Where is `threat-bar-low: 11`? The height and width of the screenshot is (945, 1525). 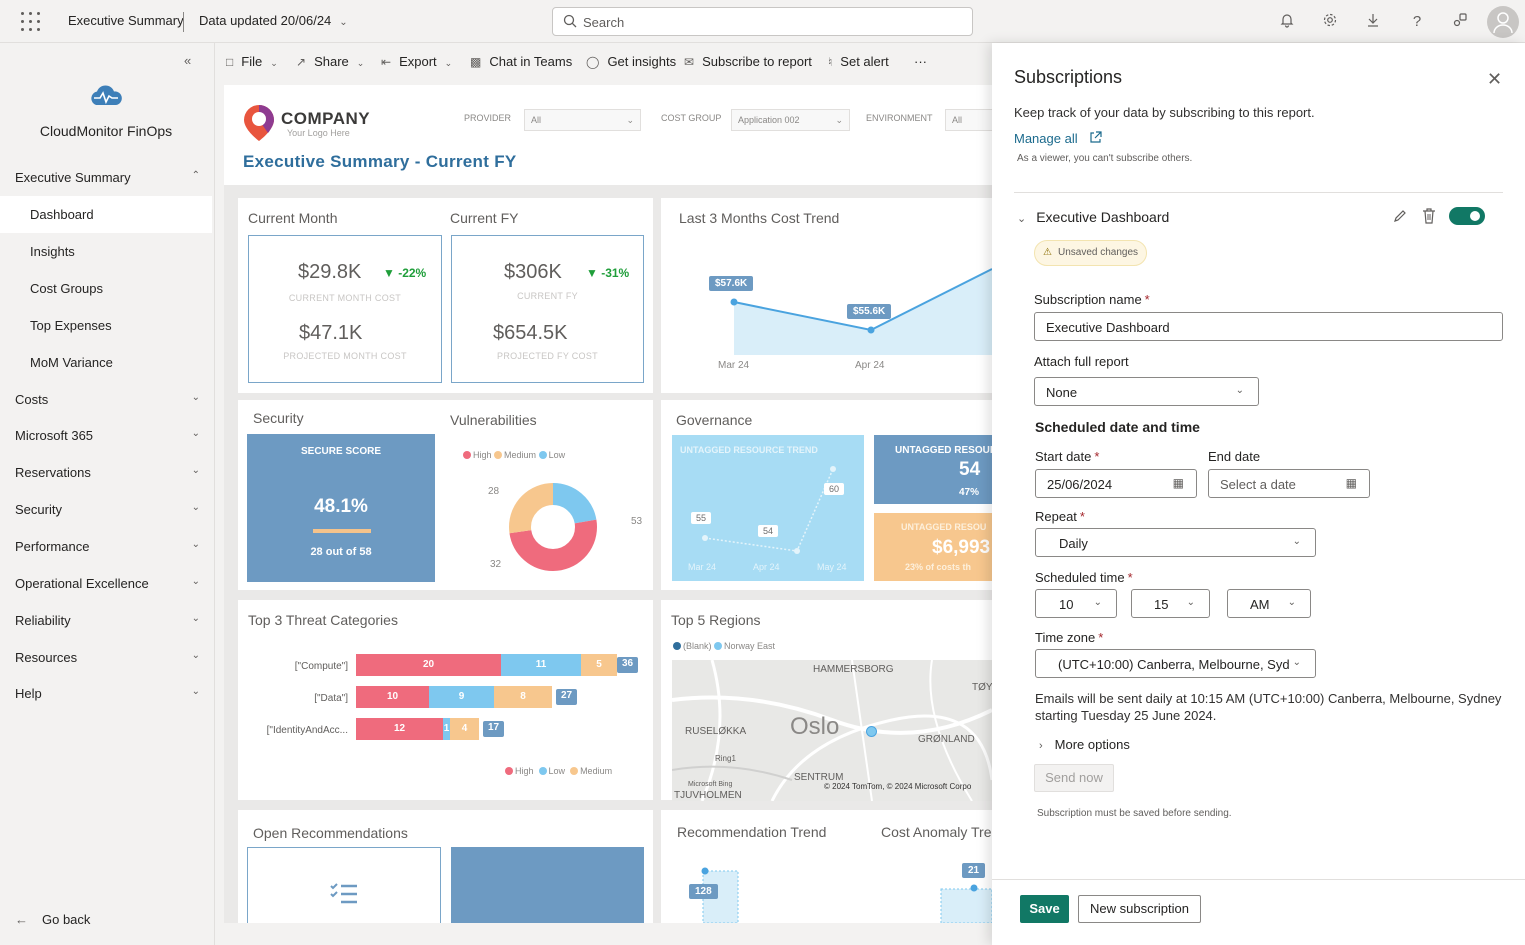 threat-bar-low: 11 is located at coordinates (541, 665).